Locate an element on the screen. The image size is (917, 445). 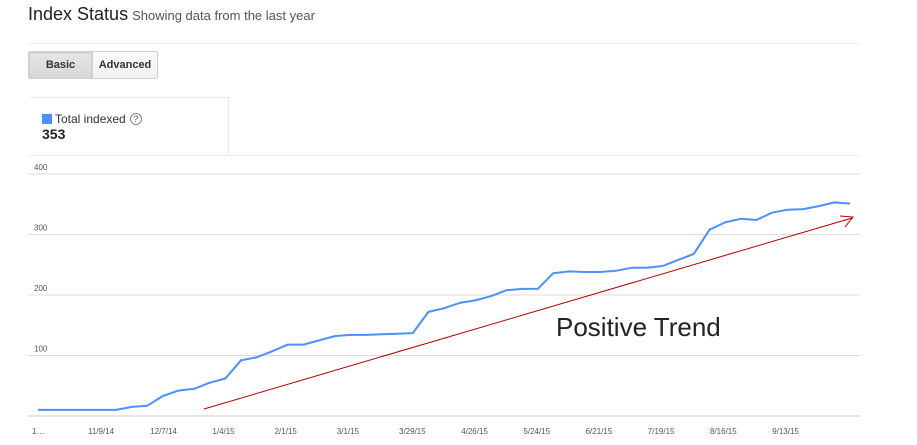
x-tick-label: 1/4/15 is located at coordinates (223, 431).